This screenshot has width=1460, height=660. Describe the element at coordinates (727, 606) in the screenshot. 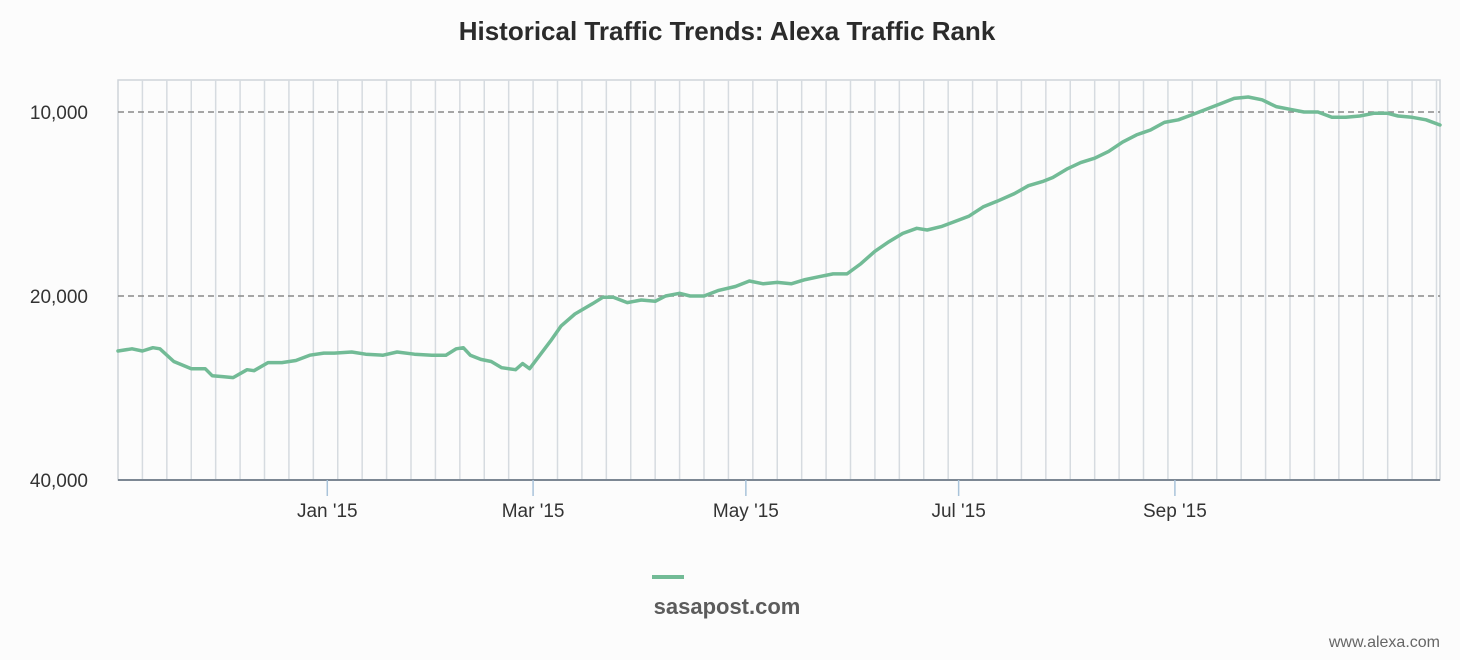

I see `legend-label: sasapost.com` at that location.